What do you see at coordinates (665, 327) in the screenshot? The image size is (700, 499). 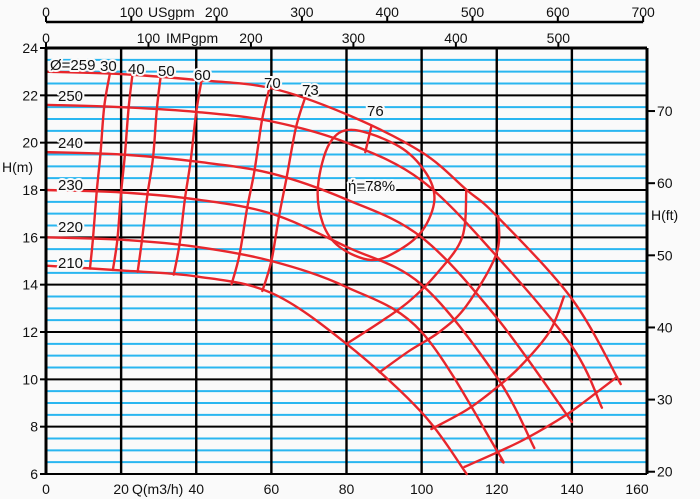 I see `y-tick-label-right: 40` at bounding box center [665, 327].